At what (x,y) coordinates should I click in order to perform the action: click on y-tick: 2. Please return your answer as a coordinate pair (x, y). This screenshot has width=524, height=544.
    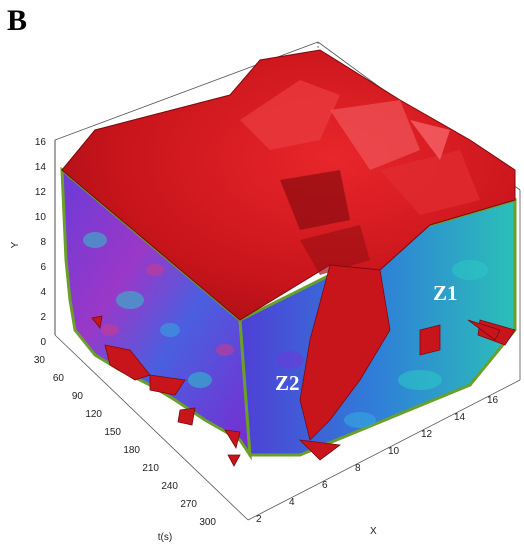
    Looking at the image, I should click on (43, 317).